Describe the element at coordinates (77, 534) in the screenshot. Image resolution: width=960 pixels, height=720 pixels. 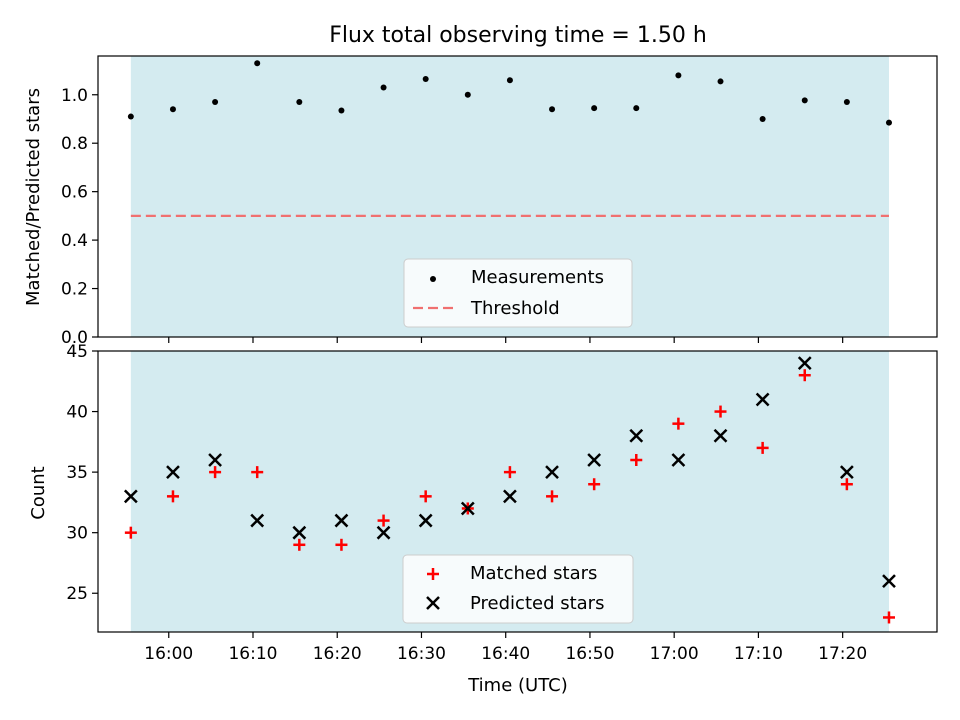
I see `bottom-y-tick-label: 30` at that location.